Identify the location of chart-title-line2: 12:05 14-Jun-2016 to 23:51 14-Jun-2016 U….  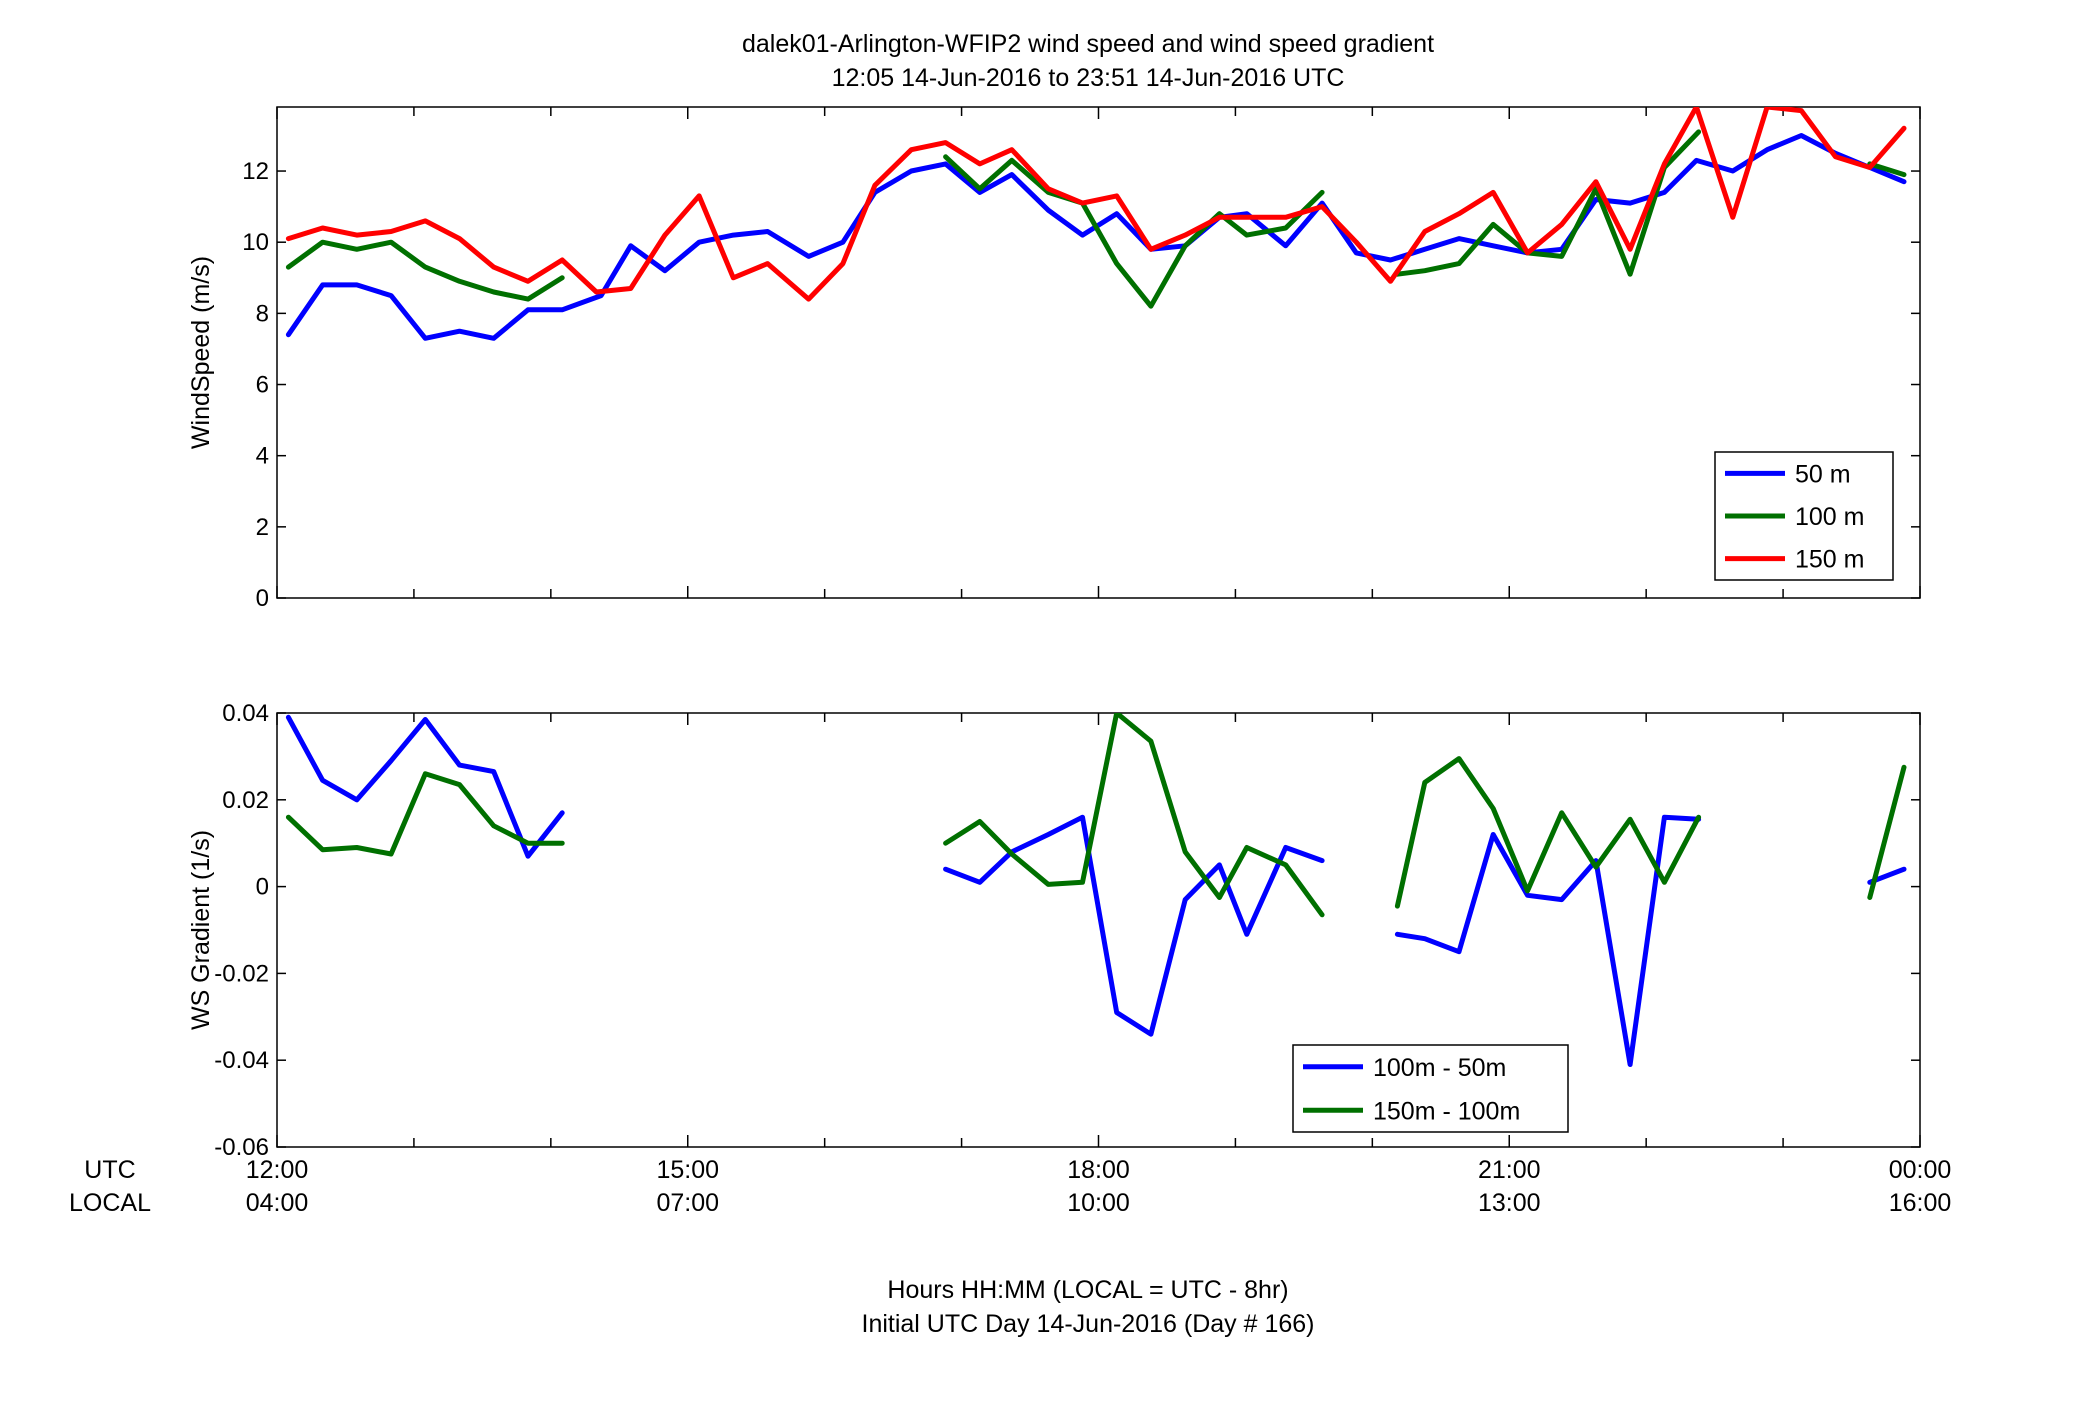
(1088, 78).